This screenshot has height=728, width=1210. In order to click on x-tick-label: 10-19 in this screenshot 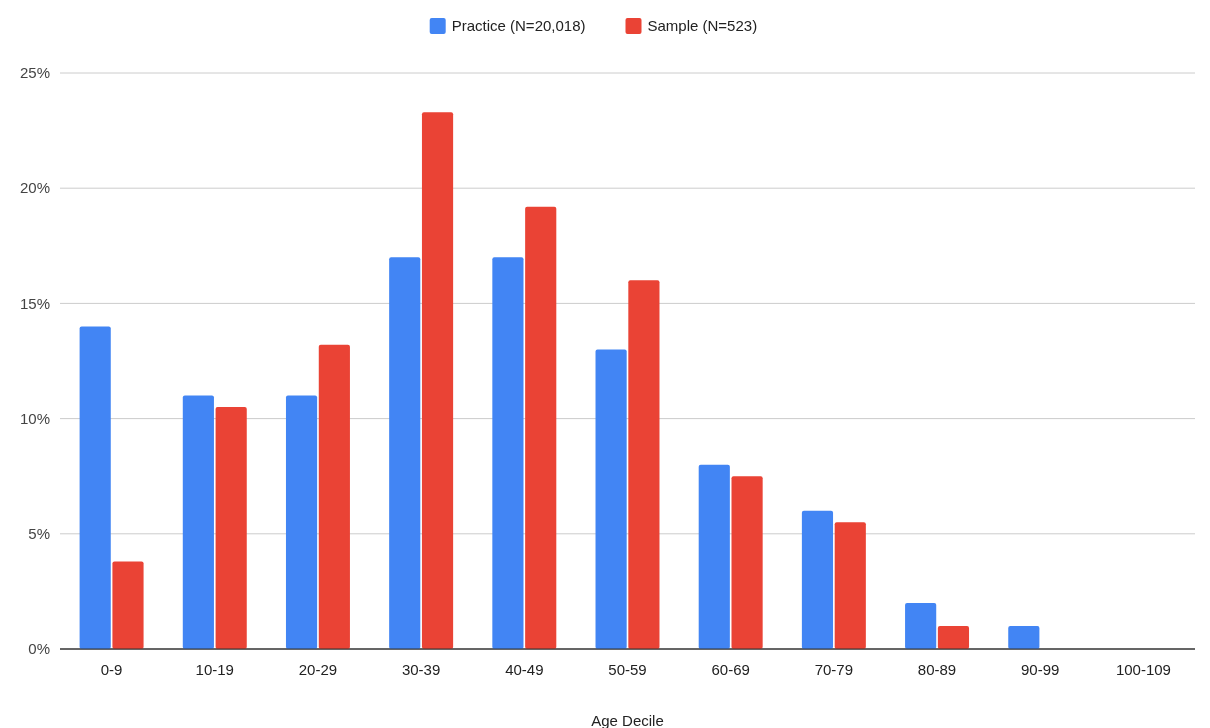, I will do `click(214, 669)`.